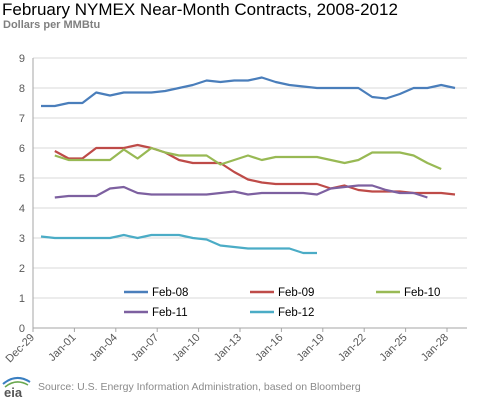 The height and width of the screenshot is (400, 480). What do you see at coordinates (22, 269) in the screenshot?
I see `y-tick-label: 2` at bounding box center [22, 269].